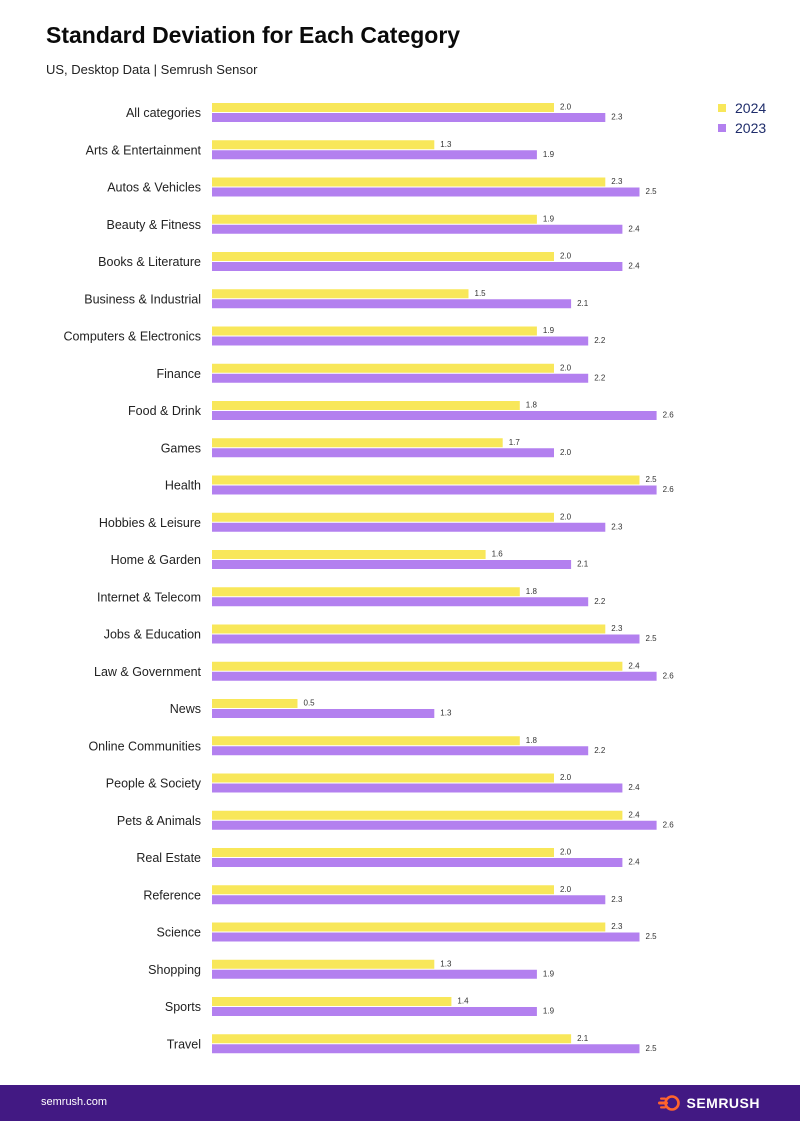 This screenshot has height=1121, width=800. What do you see at coordinates (174, 970) in the screenshot?
I see `category-label: Shopping` at bounding box center [174, 970].